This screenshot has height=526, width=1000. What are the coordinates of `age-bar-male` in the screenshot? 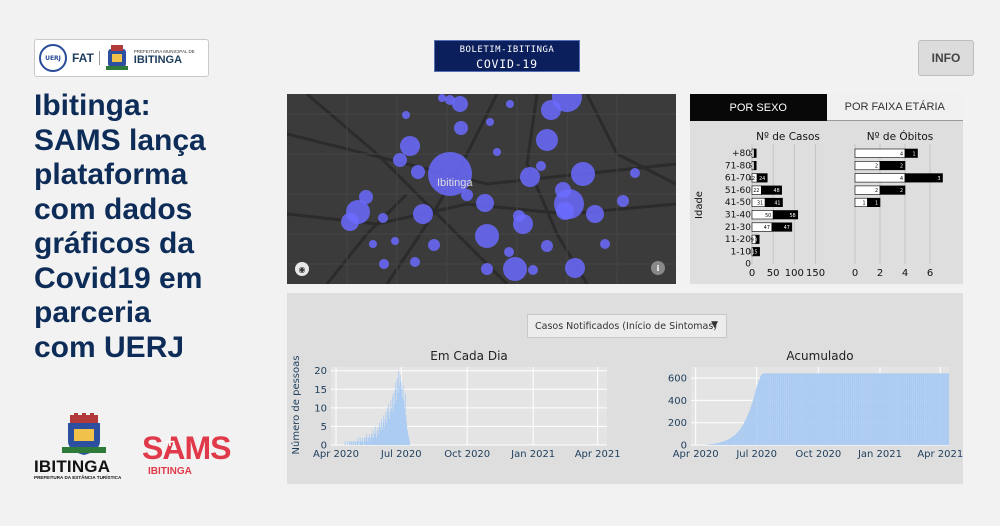 It's located at (771, 190).